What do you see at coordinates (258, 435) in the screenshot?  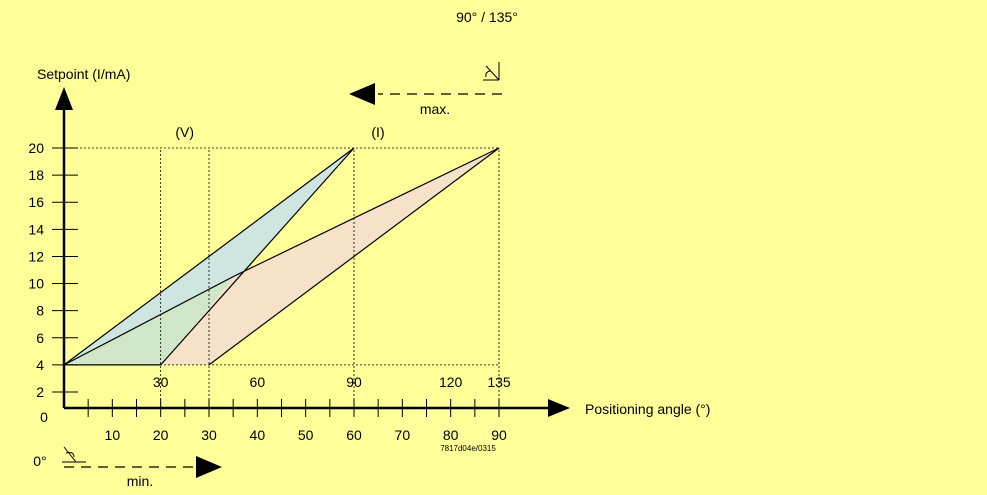 I see `x-tick-label-40: 40` at bounding box center [258, 435].